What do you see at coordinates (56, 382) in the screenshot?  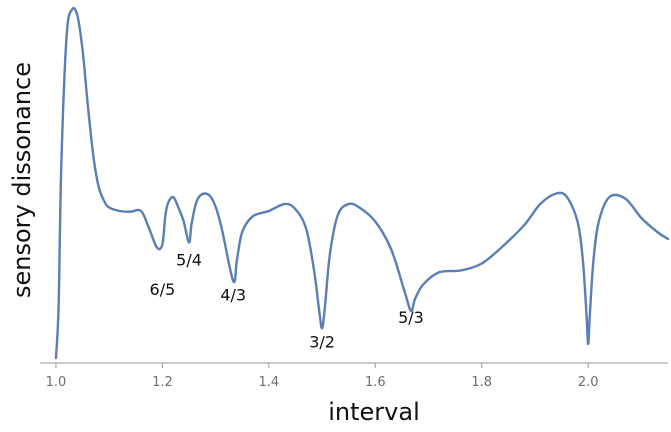 I see `x-tick-label: 1.0` at bounding box center [56, 382].